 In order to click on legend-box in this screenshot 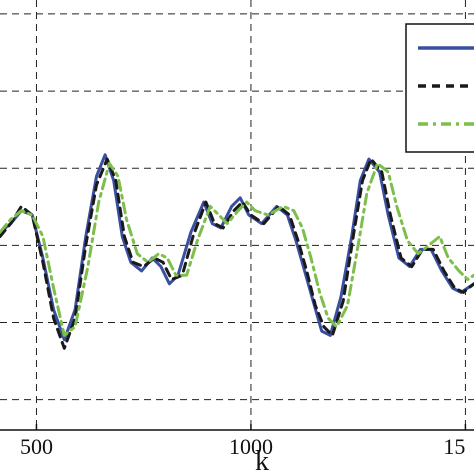, I will do `click(439, 88)`.